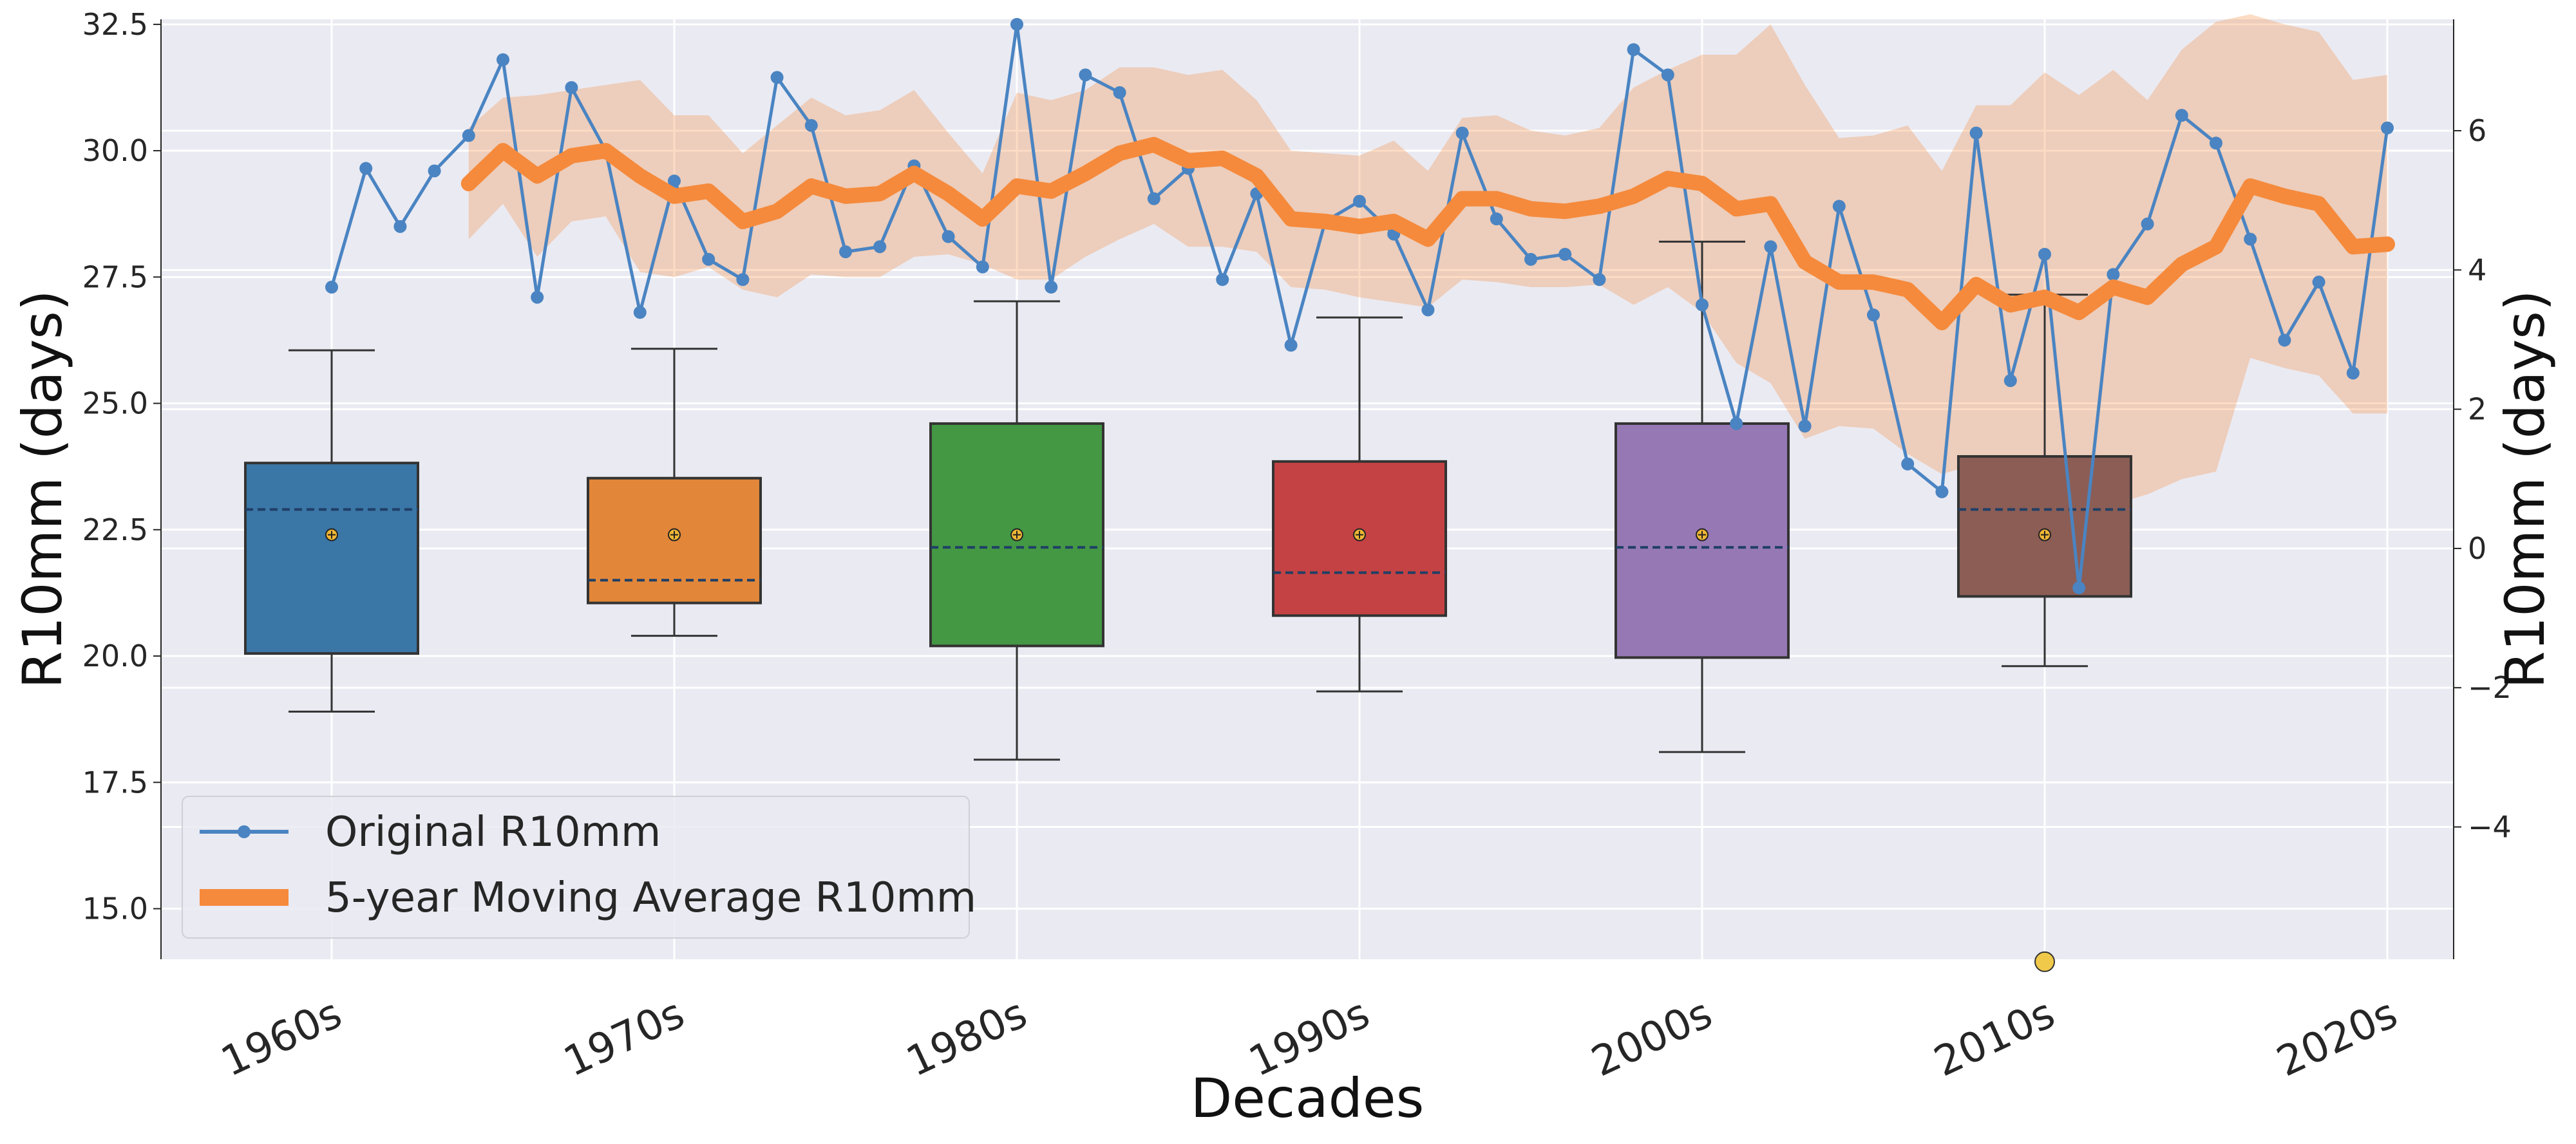  What do you see at coordinates (115, 150) in the screenshot?
I see `y-tick-label-left: 30.0` at bounding box center [115, 150].